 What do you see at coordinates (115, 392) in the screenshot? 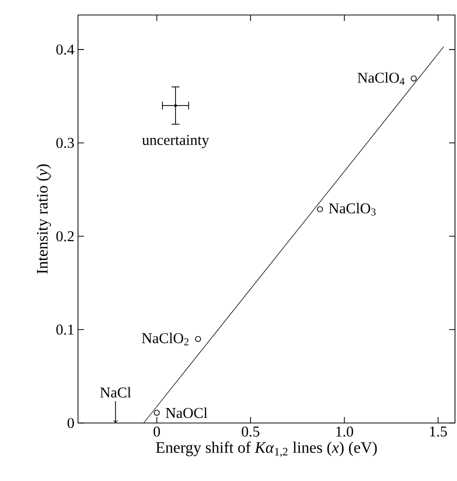
I see `annotation: NaCl` at bounding box center [115, 392].